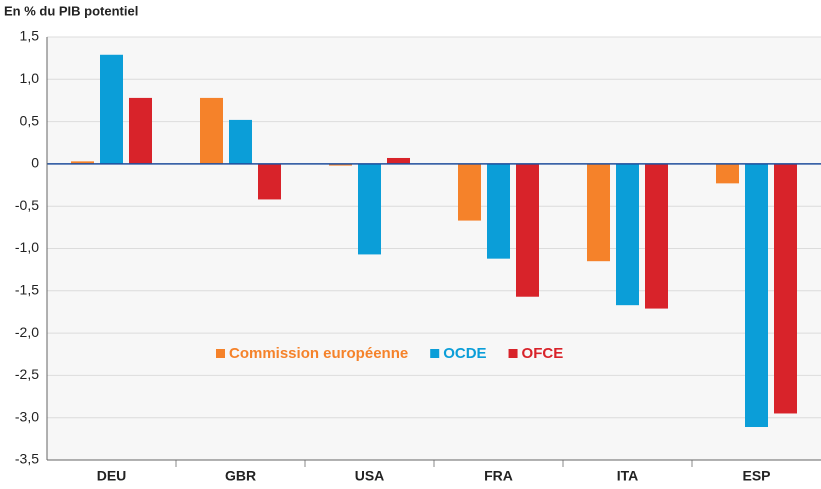  I want to click on x-tick-label: USA, so click(370, 476).